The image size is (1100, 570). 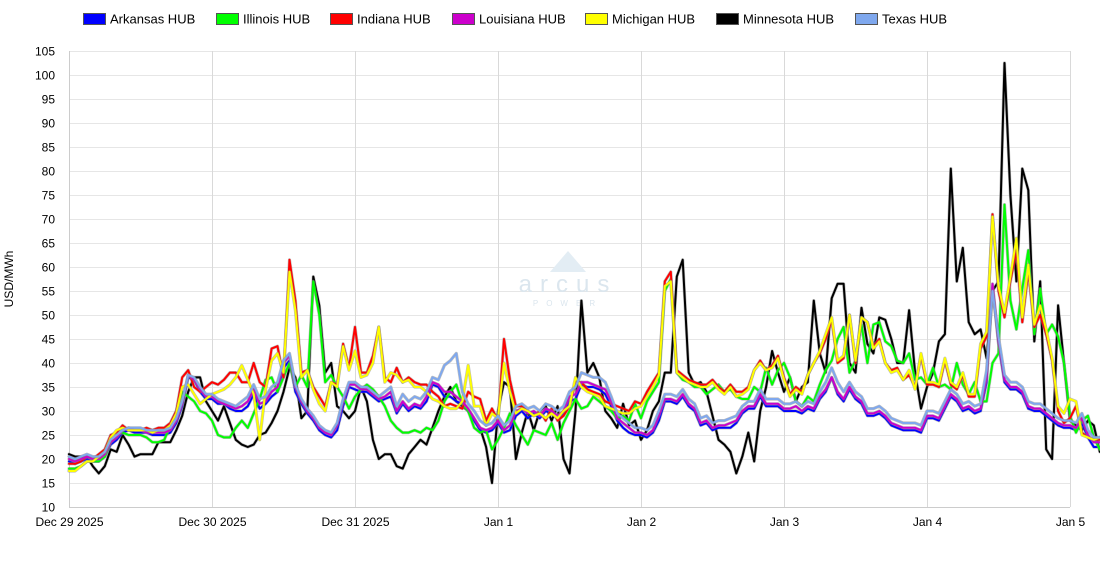 What do you see at coordinates (45, 76) in the screenshot?
I see `y-tick-label: 100` at bounding box center [45, 76].